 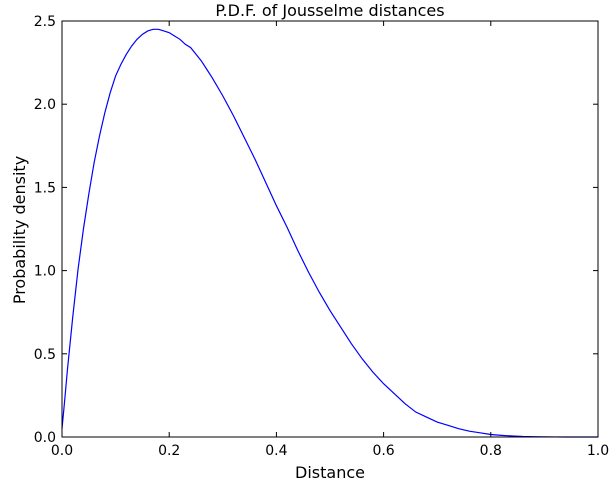 What do you see at coordinates (169, 451) in the screenshot?
I see `x-tick-label: 0.2` at bounding box center [169, 451].